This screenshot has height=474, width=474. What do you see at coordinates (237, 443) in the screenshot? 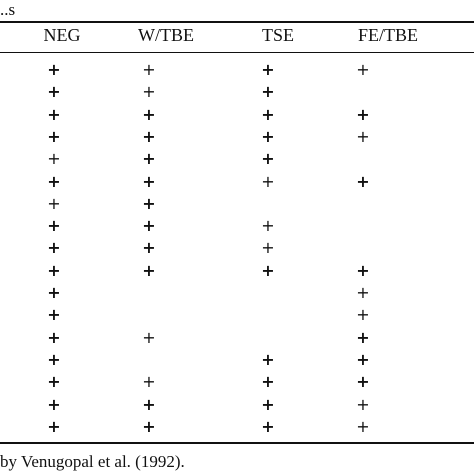
I see `table-bottom-rule` at bounding box center [237, 443].